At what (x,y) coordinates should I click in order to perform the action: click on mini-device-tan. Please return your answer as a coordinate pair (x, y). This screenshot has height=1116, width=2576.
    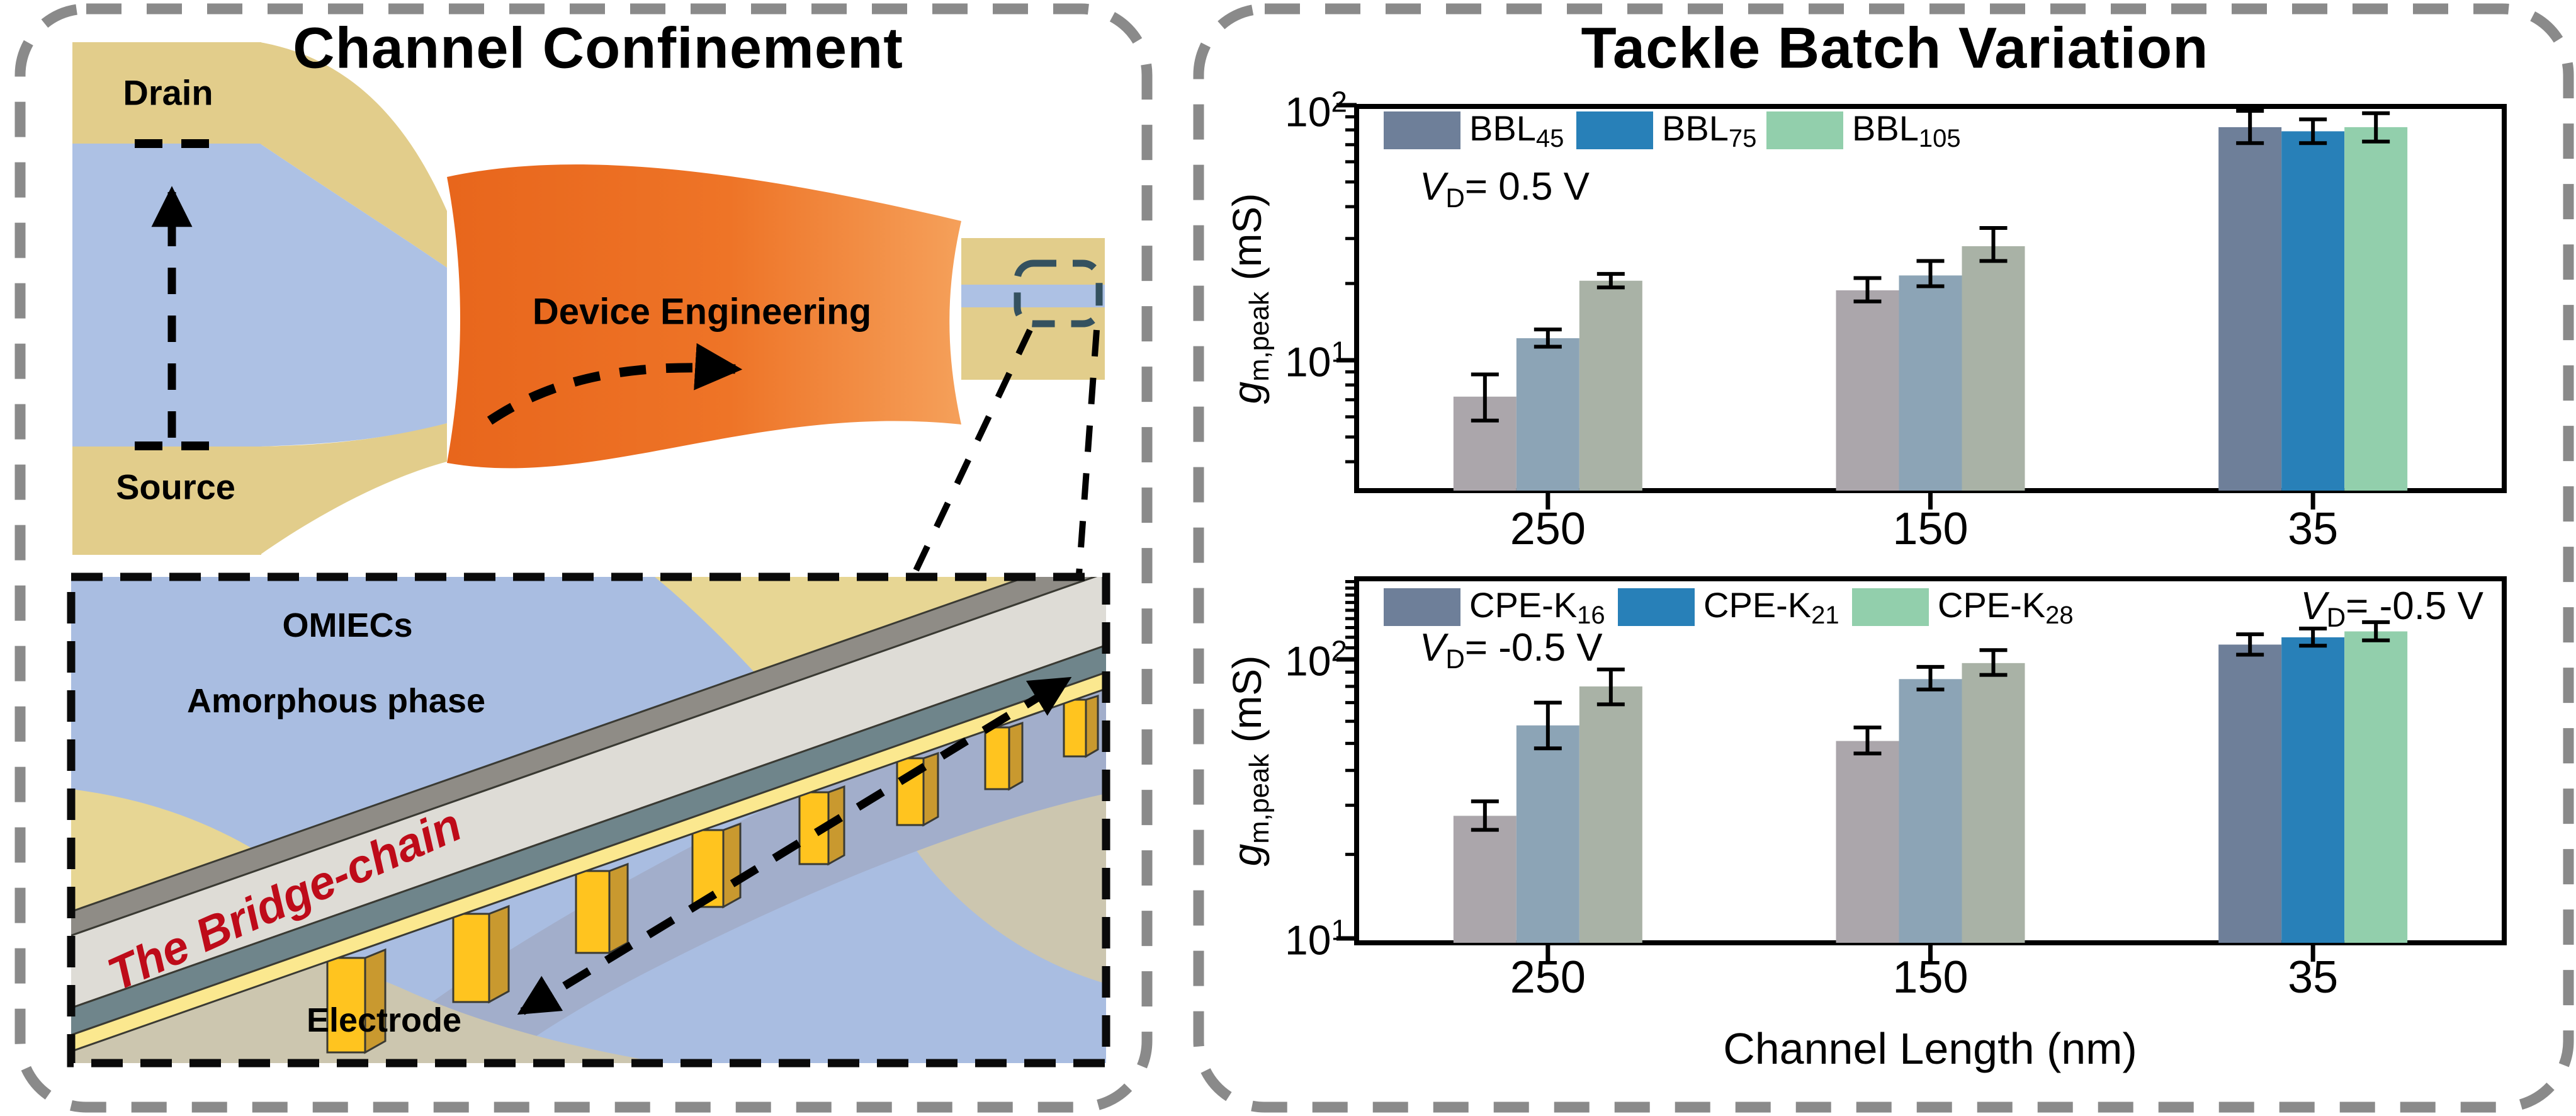
    Looking at the image, I should click on (1033, 309).